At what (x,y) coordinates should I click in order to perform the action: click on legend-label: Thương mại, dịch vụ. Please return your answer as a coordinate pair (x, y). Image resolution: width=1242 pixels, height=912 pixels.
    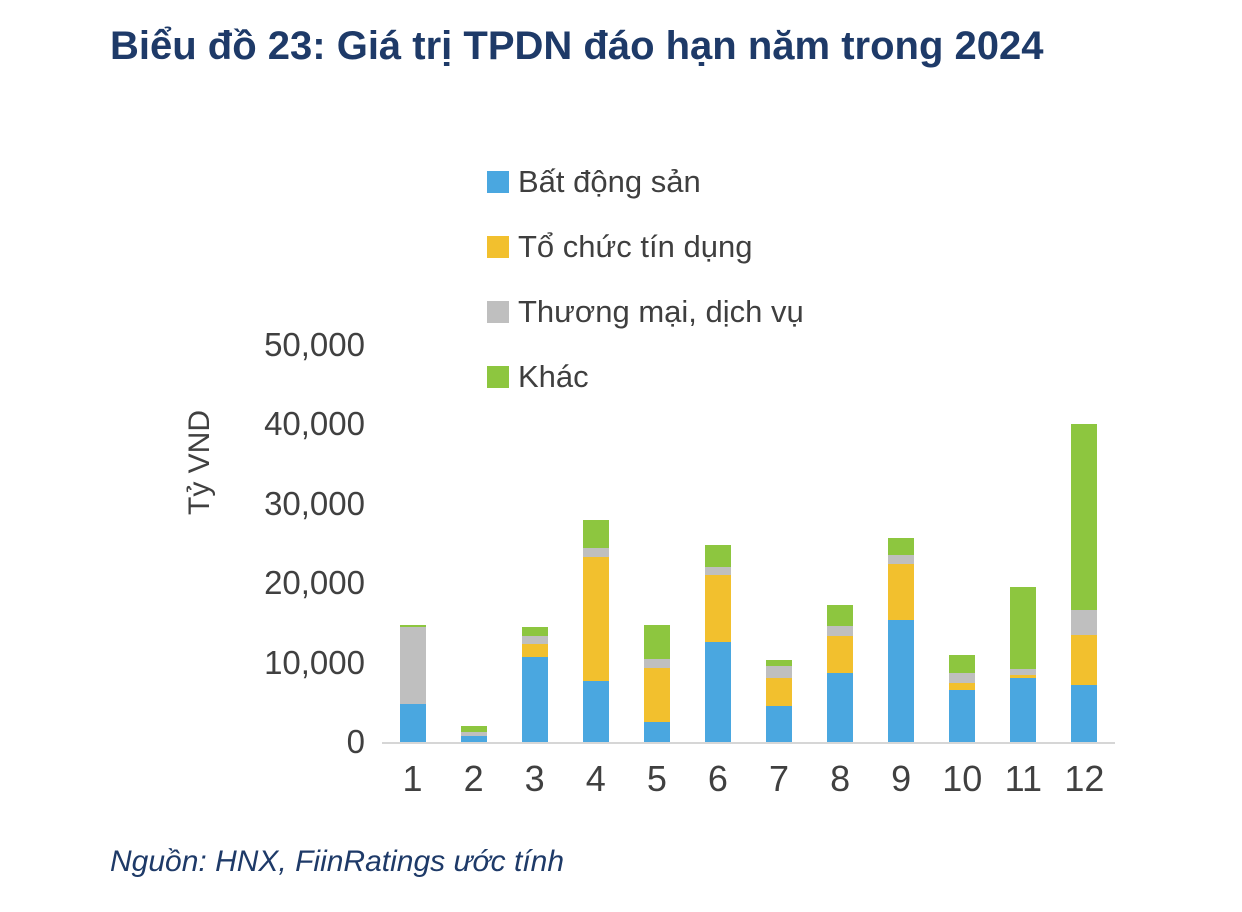
    Looking at the image, I should click on (661, 311).